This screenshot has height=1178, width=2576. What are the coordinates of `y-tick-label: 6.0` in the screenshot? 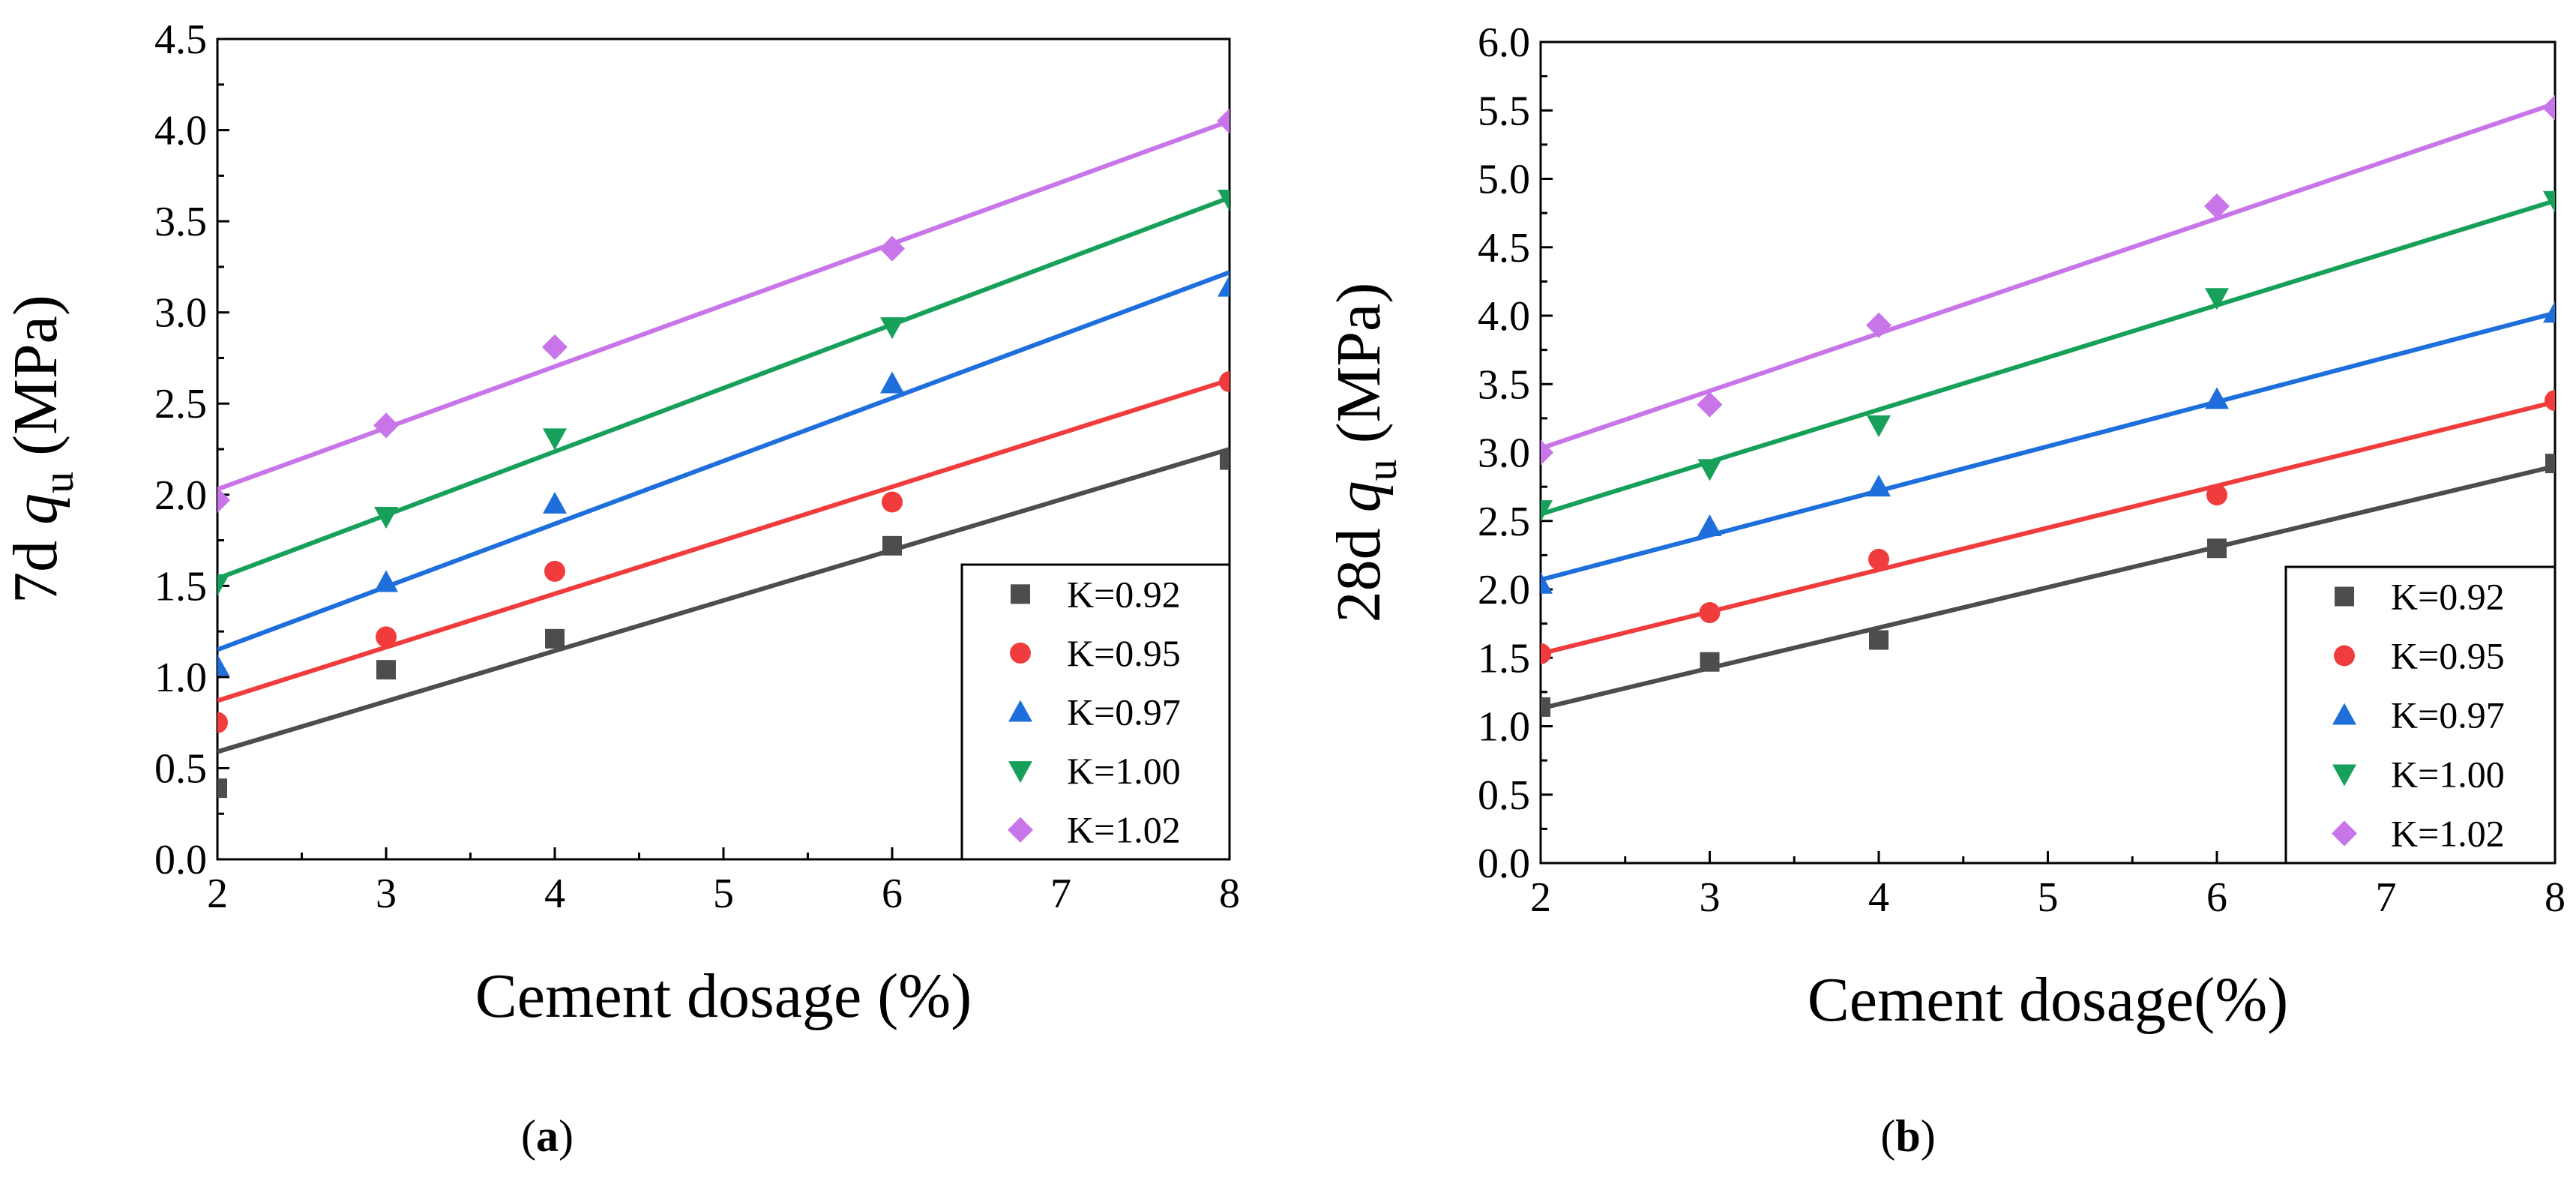 It's located at (1504, 42).